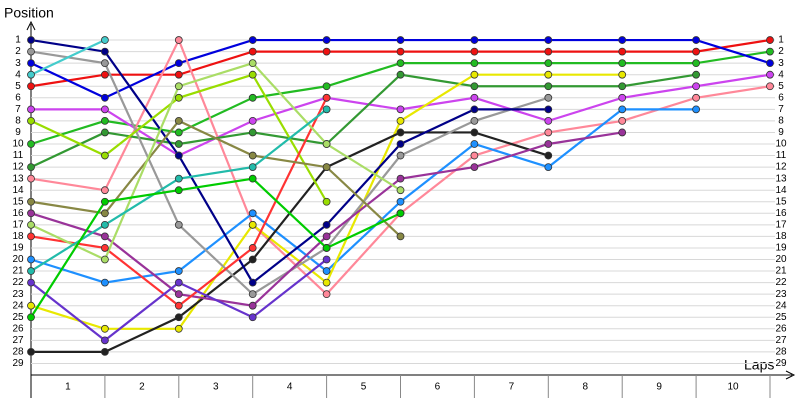  I want to click on y-tick-label-right: 29, so click(781, 363).